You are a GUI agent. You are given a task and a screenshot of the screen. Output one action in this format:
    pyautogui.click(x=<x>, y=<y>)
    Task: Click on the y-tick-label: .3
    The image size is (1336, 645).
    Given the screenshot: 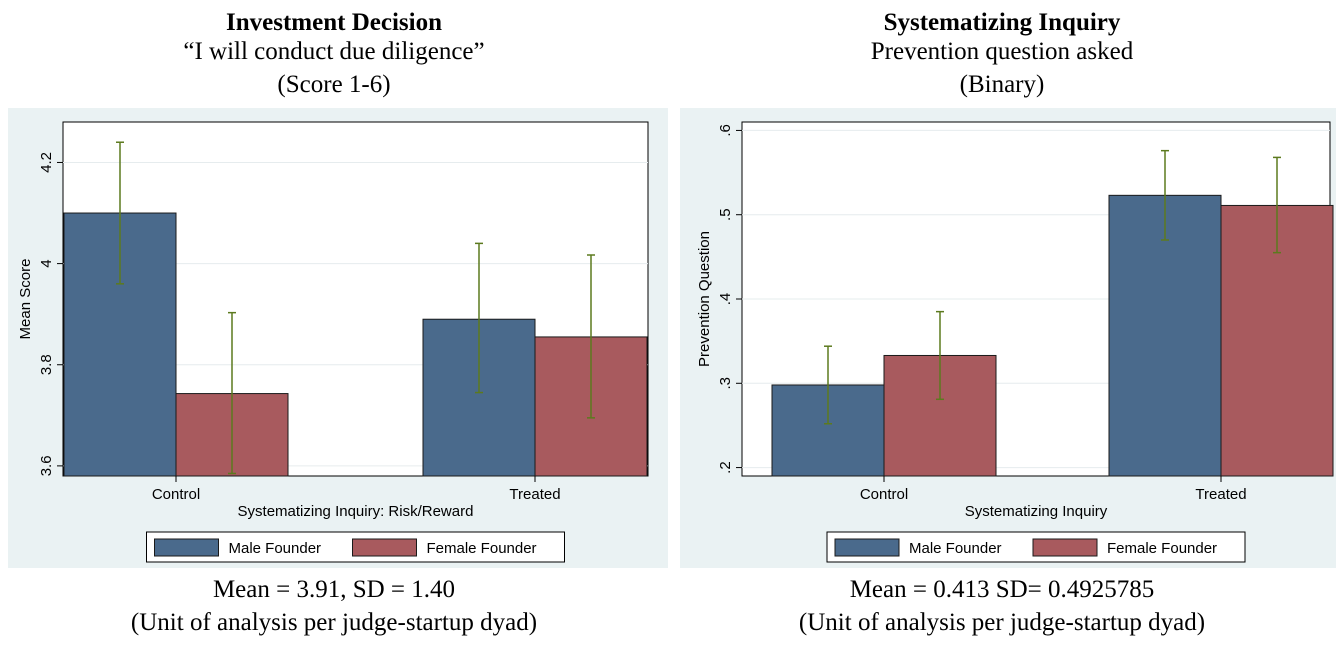 What is the action you would take?
    pyautogui.click(x=725, y=383)
    